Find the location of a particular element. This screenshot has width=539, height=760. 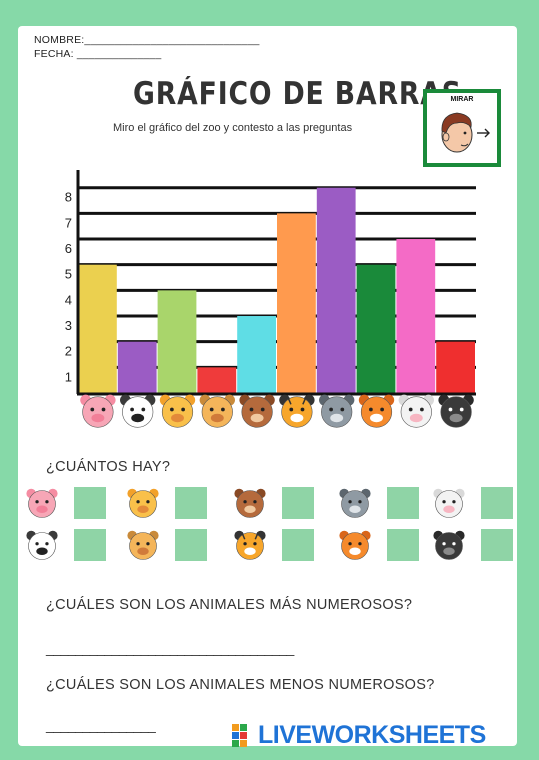

count-input-wolf is located at coordinates (403, 503).